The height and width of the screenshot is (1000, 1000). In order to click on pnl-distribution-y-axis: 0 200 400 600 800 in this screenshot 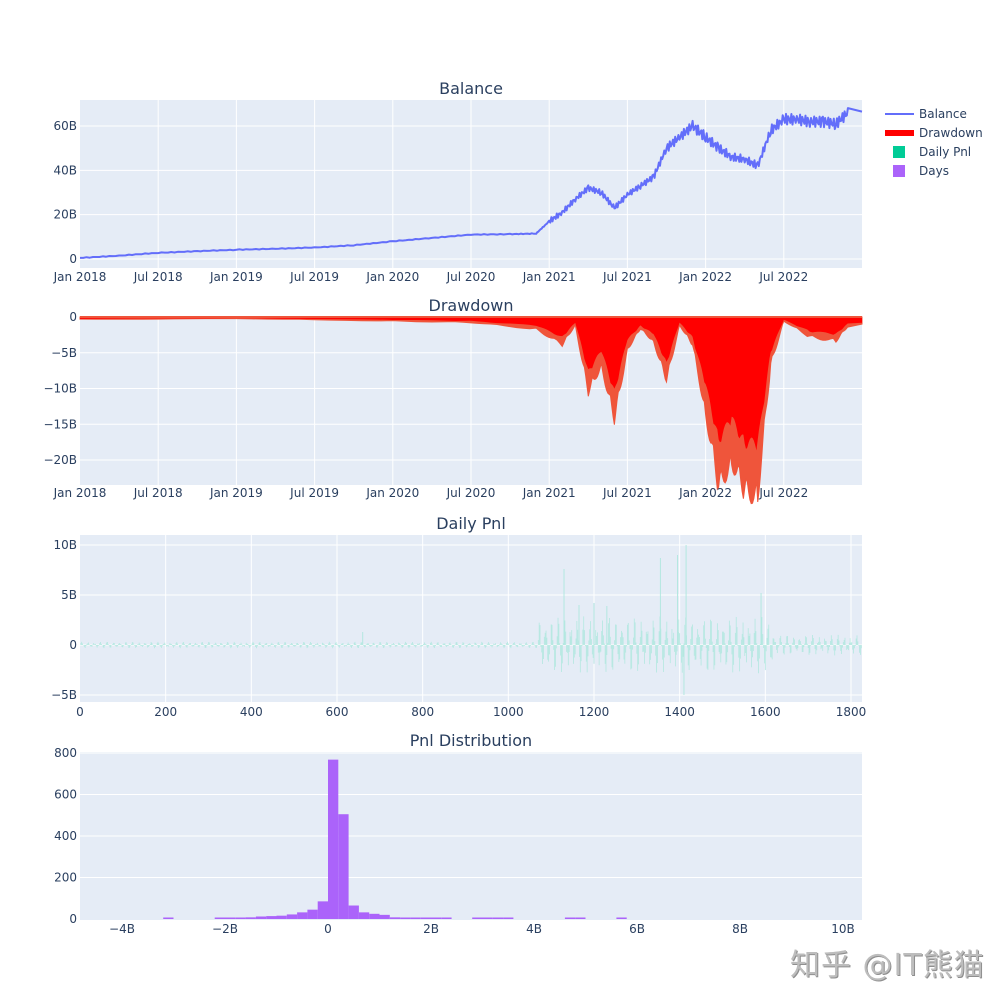, I will do `click(65, 836)`.